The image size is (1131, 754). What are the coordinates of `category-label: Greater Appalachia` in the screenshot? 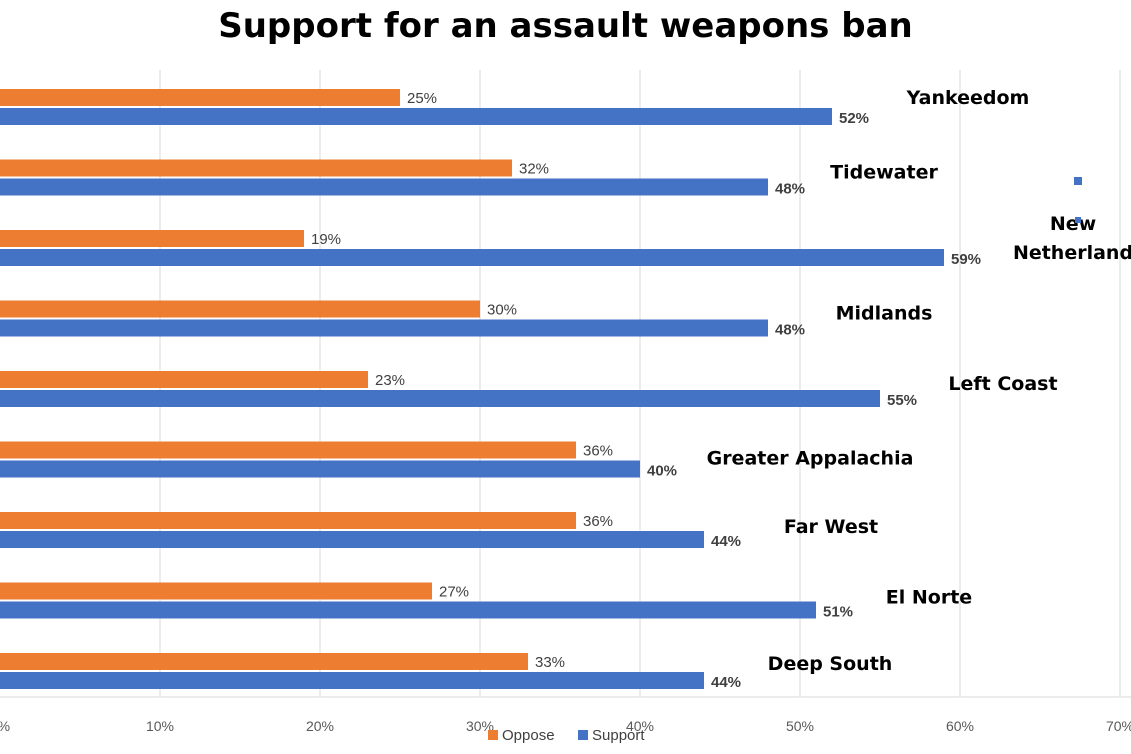 It's located at (810, 459).